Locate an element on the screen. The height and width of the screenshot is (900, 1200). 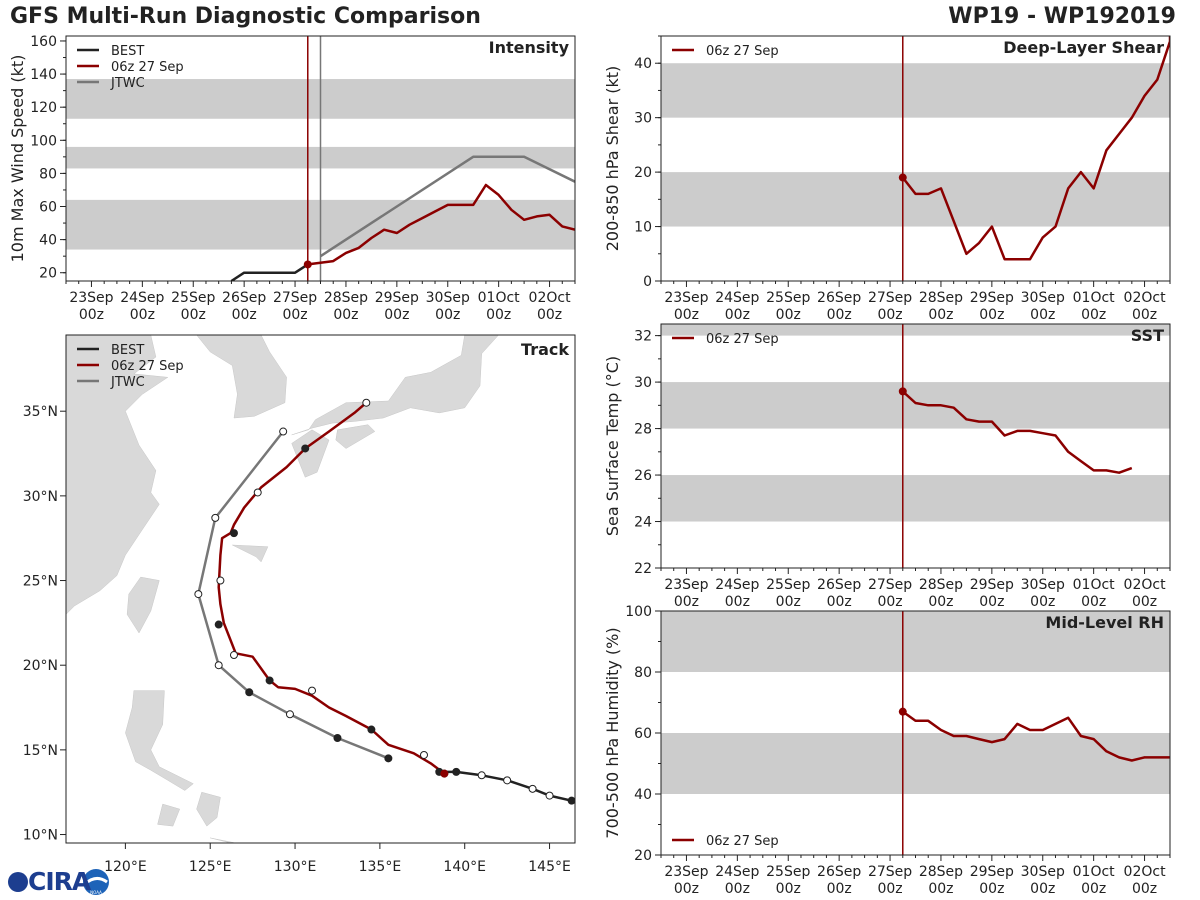
track-xtick-label: 140°E is located at coordinates (464, 867).